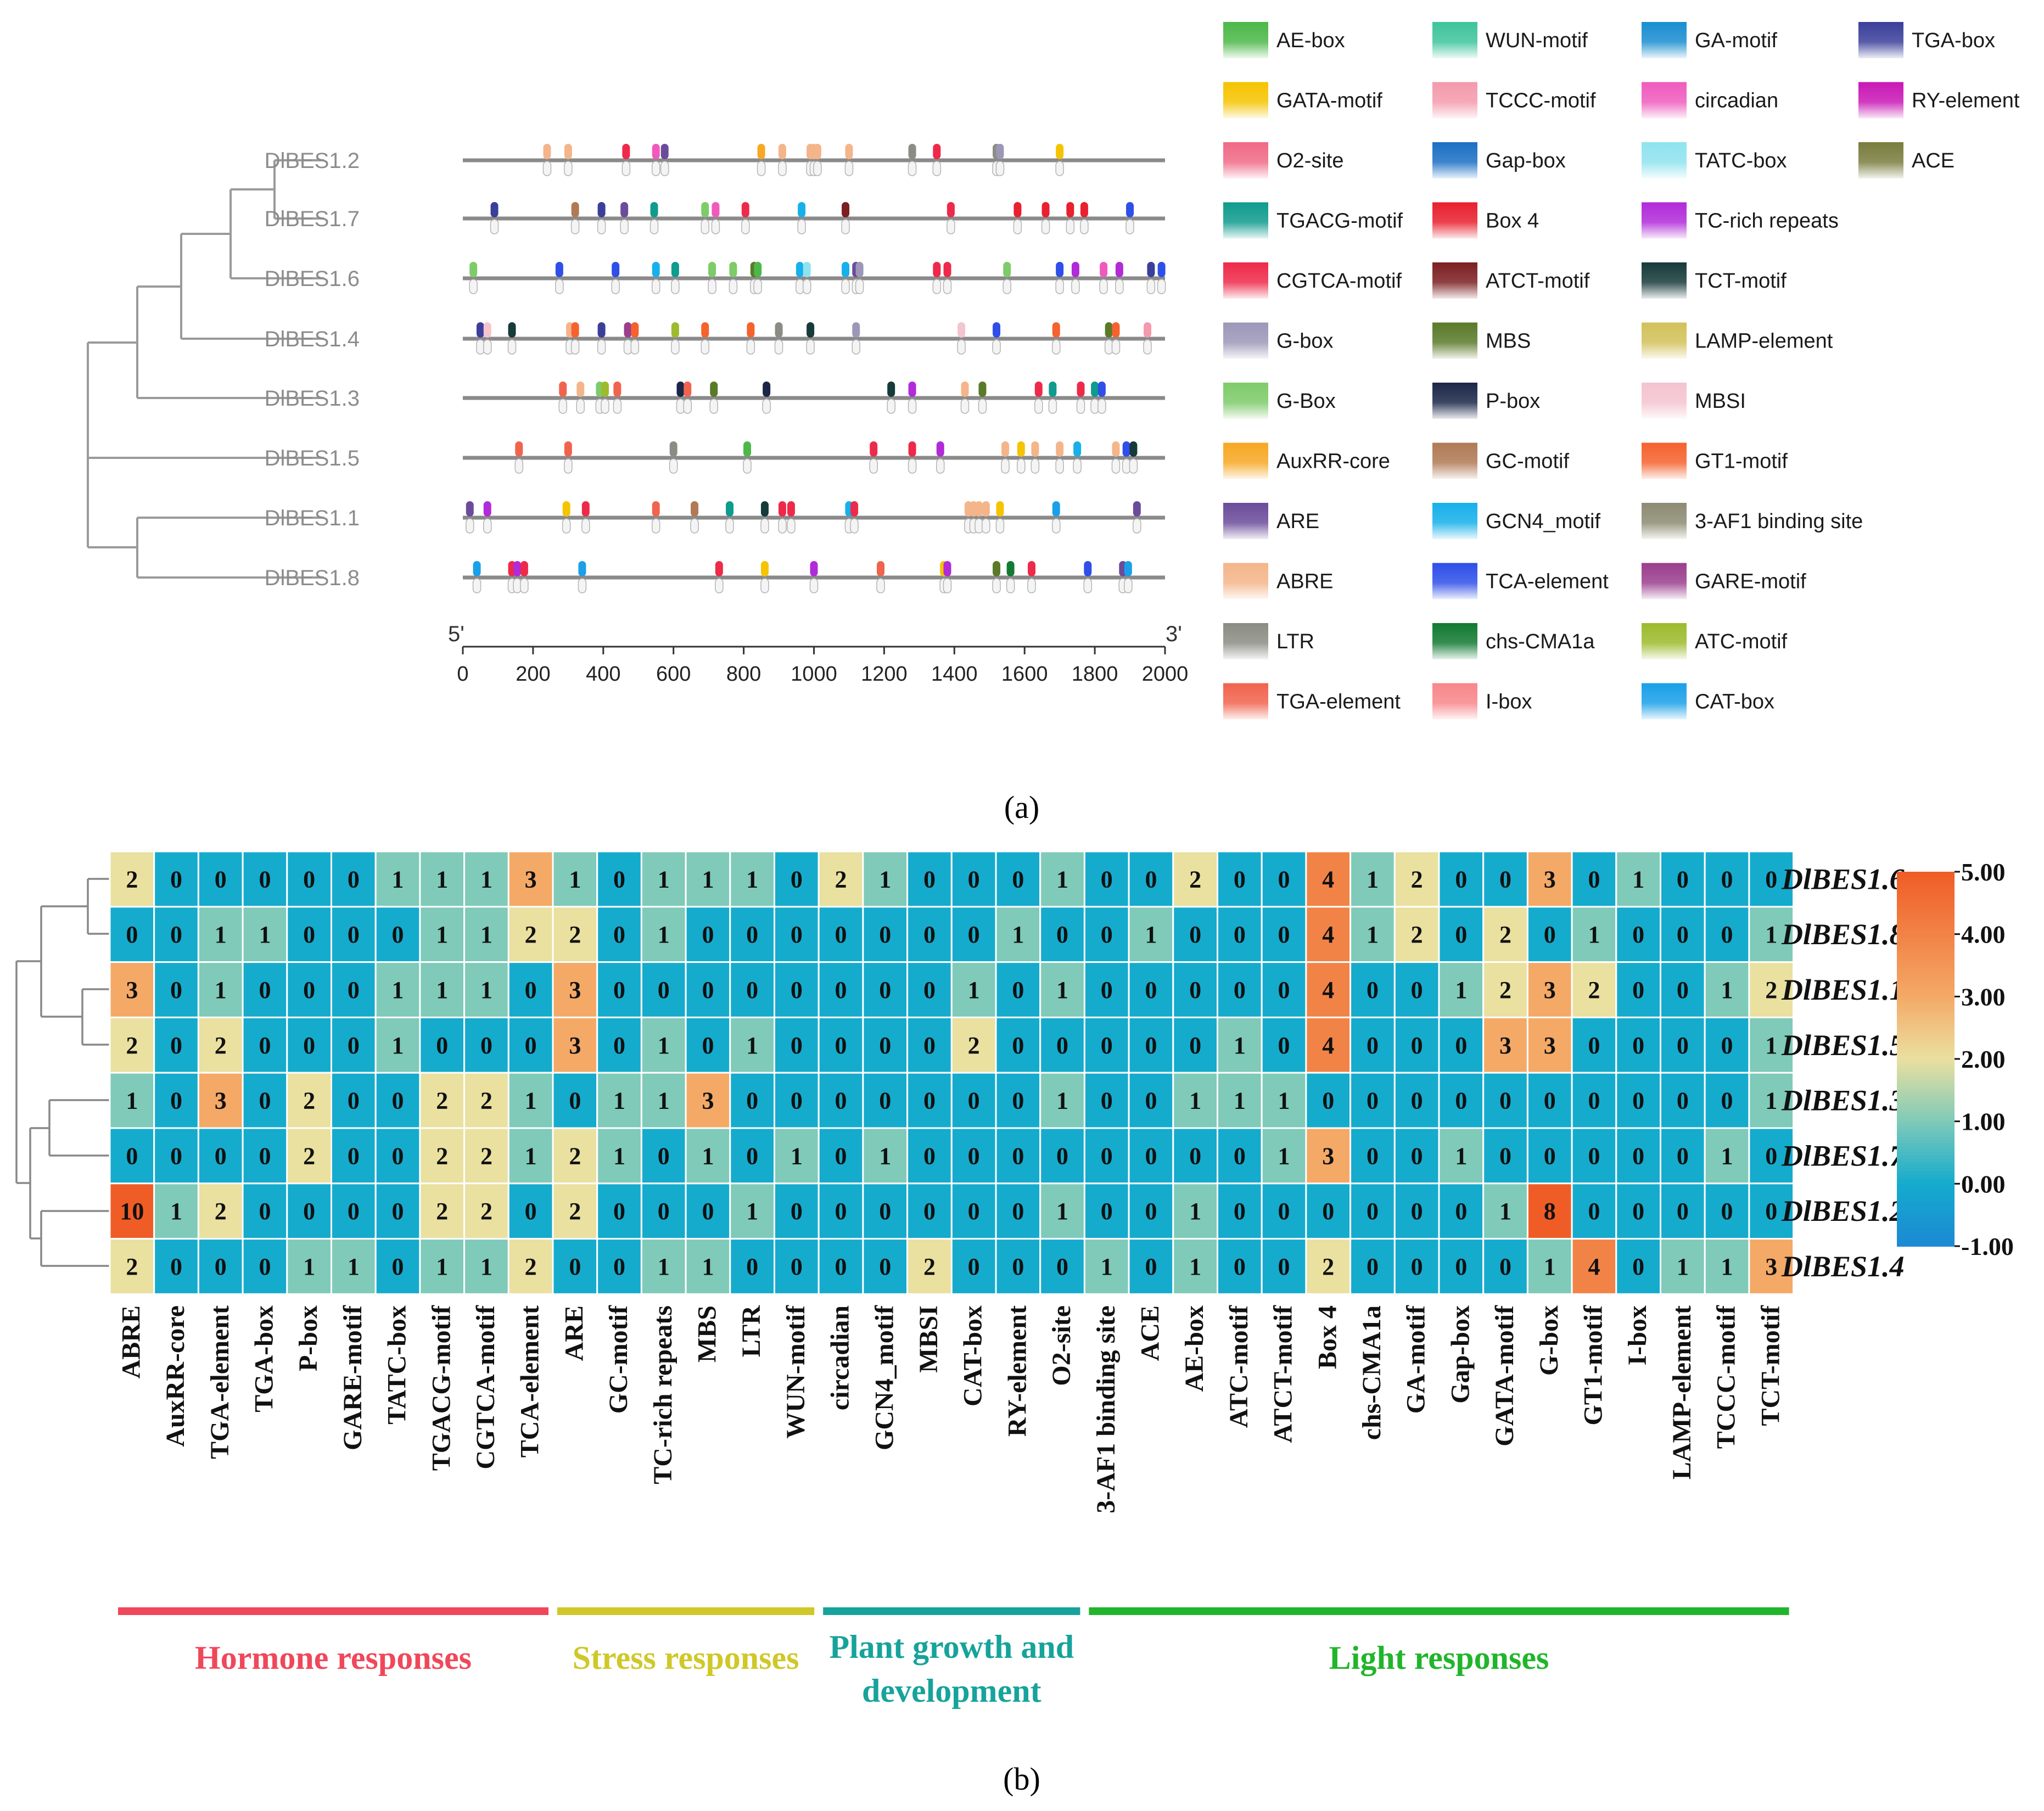 The height and width of the screenshot is (1811, 2044). What do you see at coordinates (655, 517) in the screenshot?
I see `element-marker-tga-element` at bounding box center [655, 517].